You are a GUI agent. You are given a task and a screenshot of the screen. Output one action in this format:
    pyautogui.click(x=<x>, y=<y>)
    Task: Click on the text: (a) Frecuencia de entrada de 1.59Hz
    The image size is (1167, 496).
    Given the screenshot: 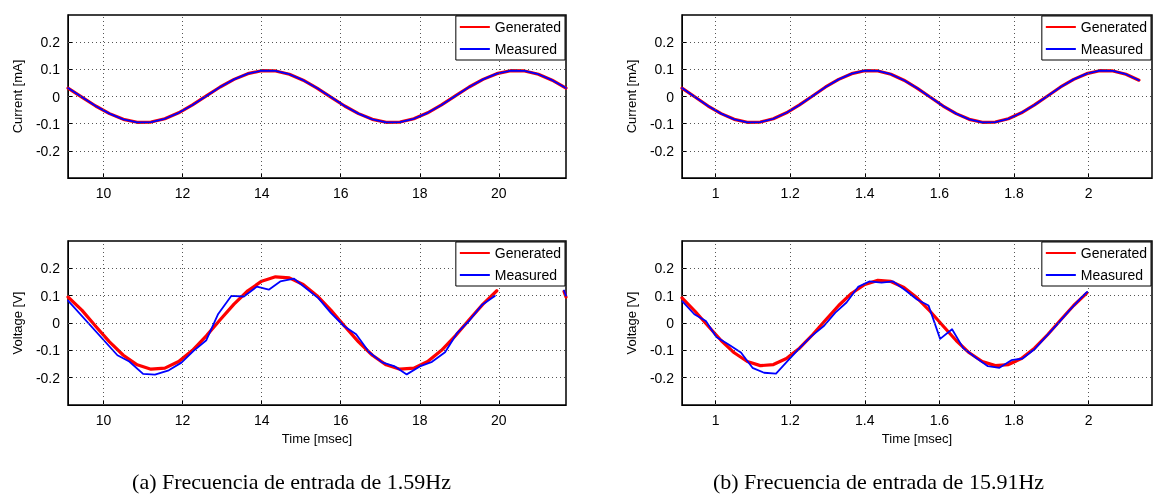 What is the action you would take?
    pyautogui.click(x=292, y=481)
    